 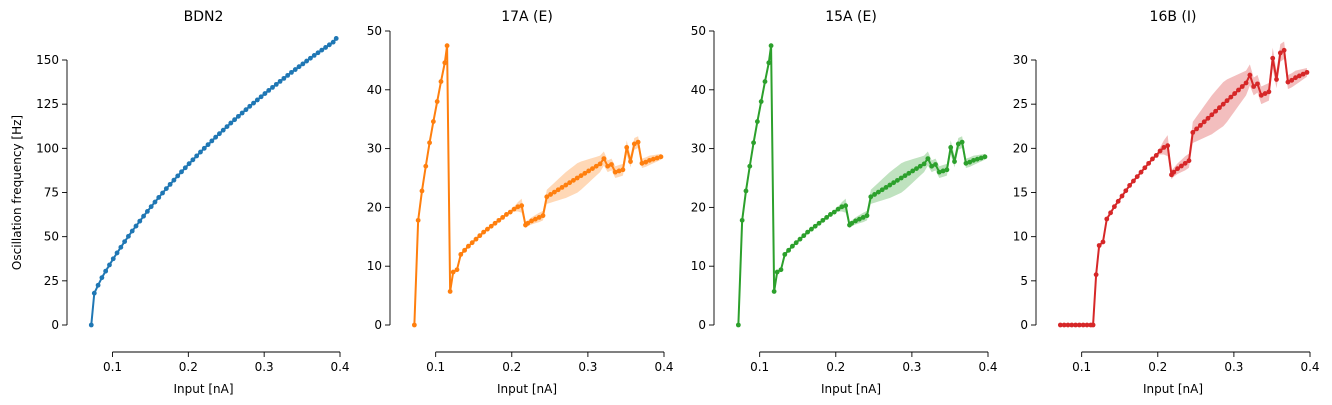 I want to click on y-tick-label: 40, so click(x=698, y=90).